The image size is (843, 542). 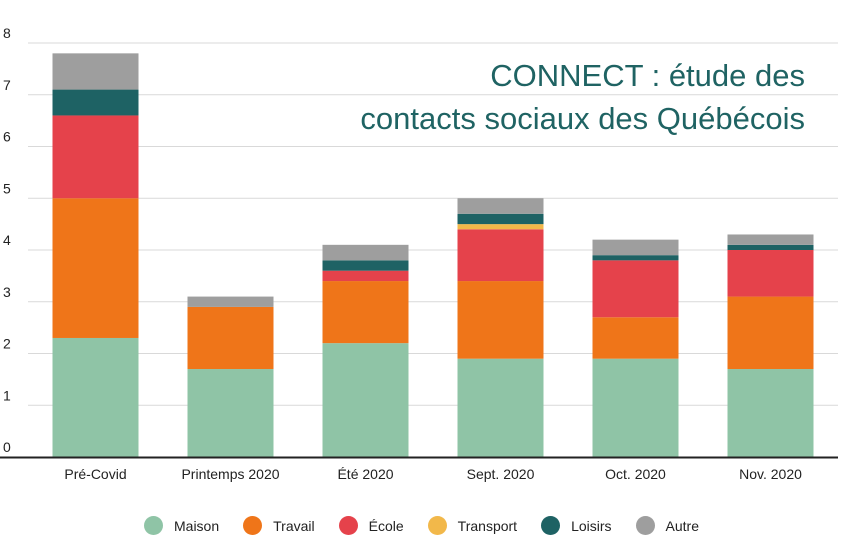 What do you see at coordinates (500, 227) in the screenshot?
I see `bar-segment-transport` at bounding box center [500, 227].